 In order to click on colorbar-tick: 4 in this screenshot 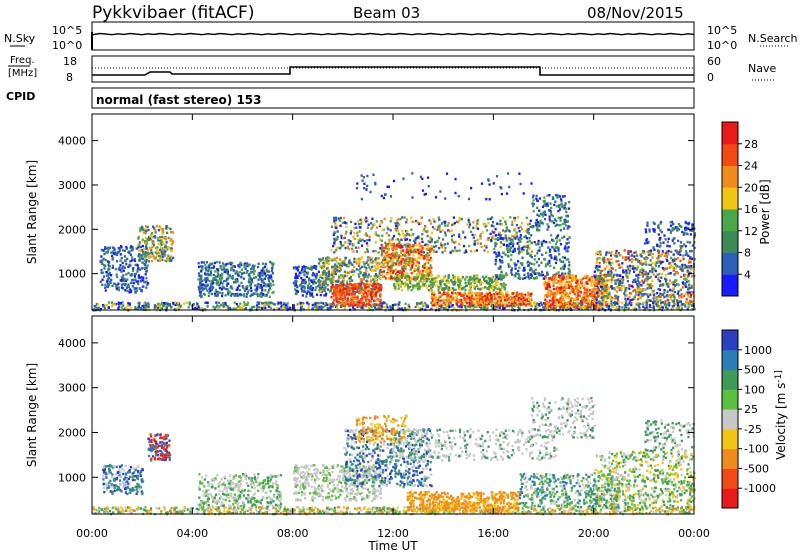, I will do `click(747, 274)`.